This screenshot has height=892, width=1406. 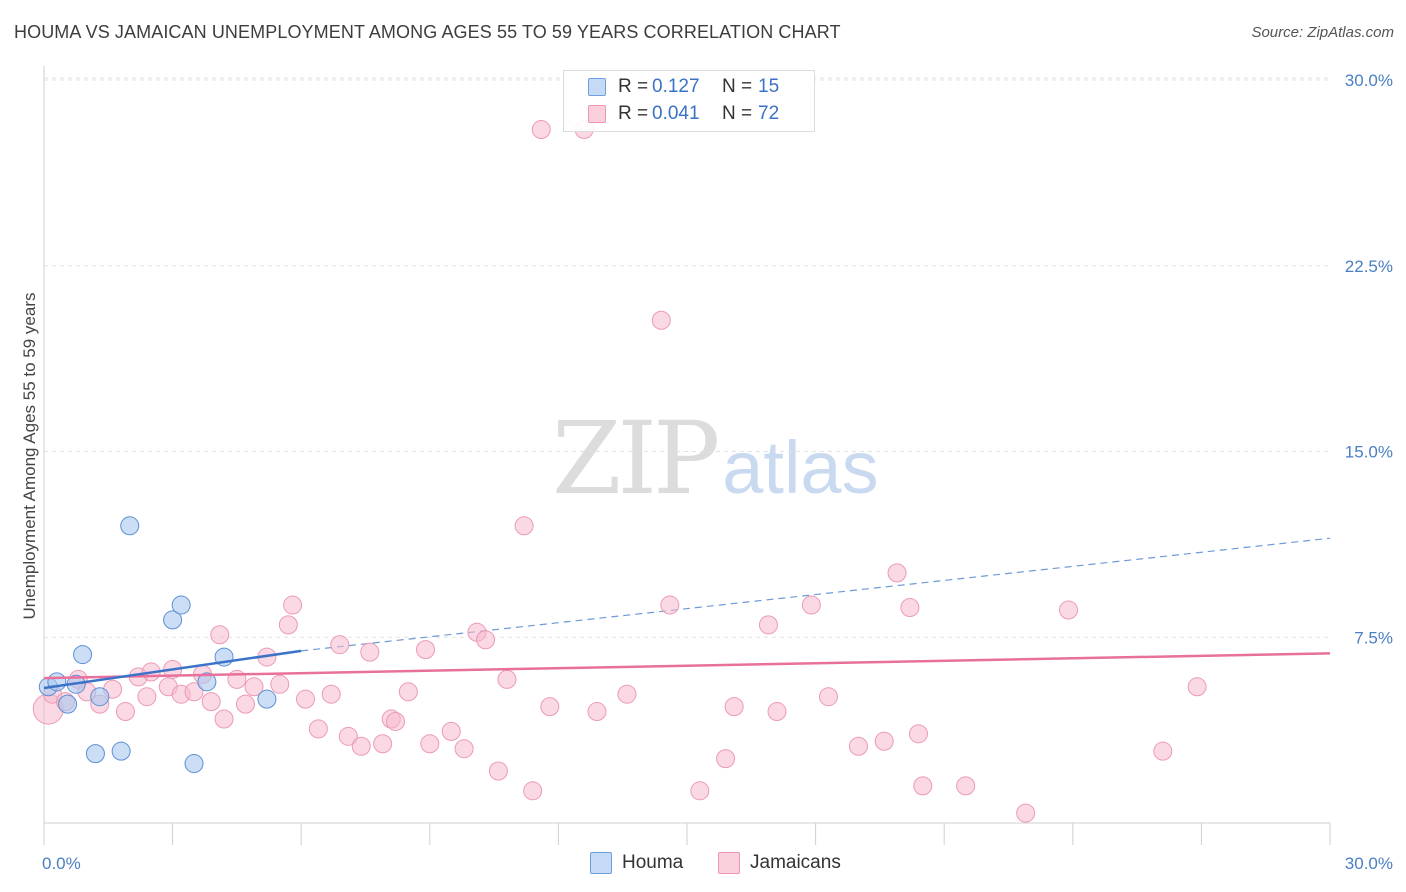 I want to click on x-tick-label-max: 30.0%, so click(x=1369, y=863).